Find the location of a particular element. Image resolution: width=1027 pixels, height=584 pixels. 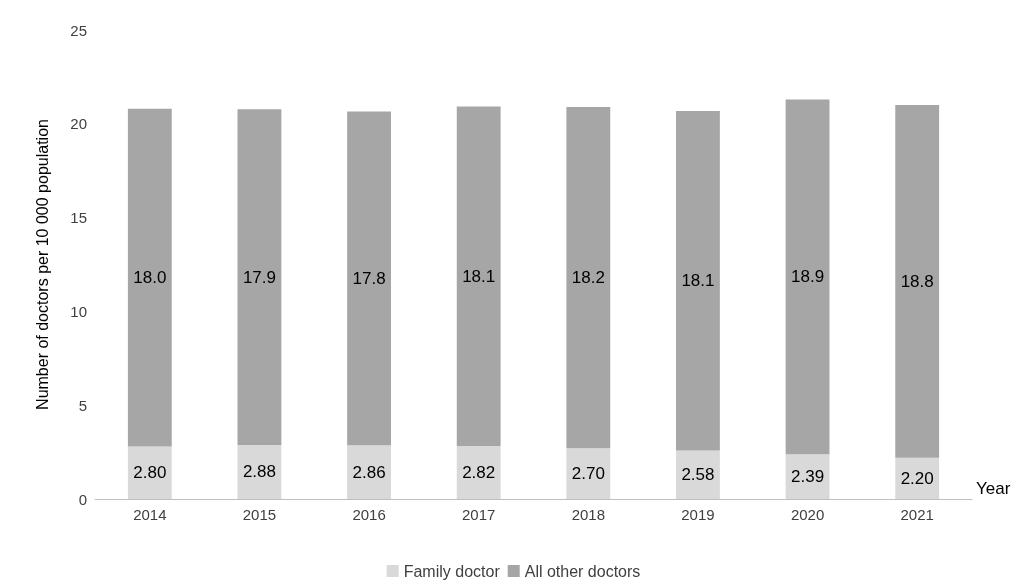

y-axis-title: Number of doctors per 10 000 population is located at coordinates (42, 264).